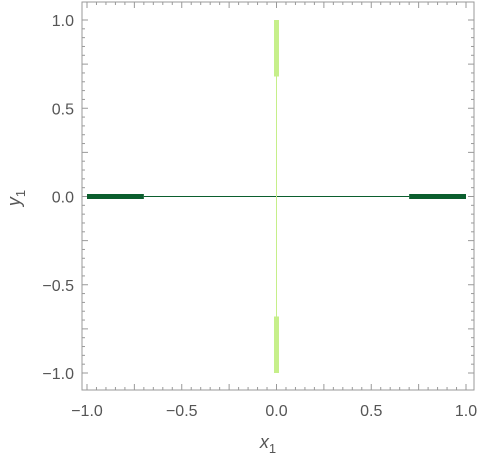  I want to click on x-tick-label: −0.5, so click(182, 411).